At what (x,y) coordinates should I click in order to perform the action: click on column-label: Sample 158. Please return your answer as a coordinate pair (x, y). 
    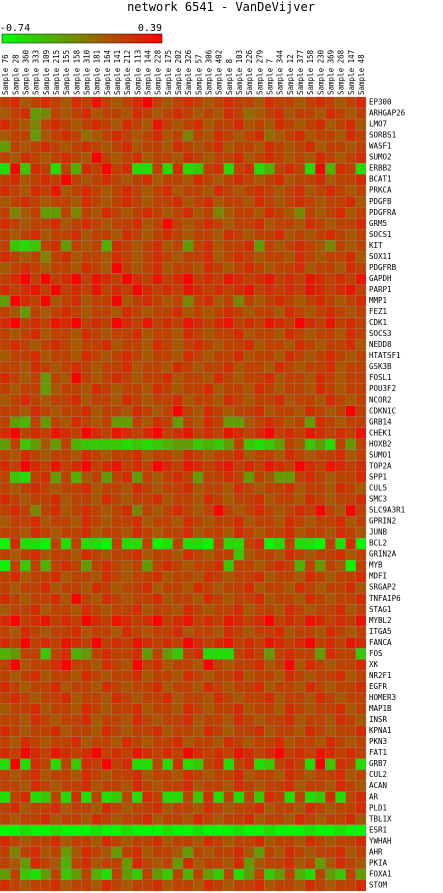
    Looking at the image, I should click on (76, 72).